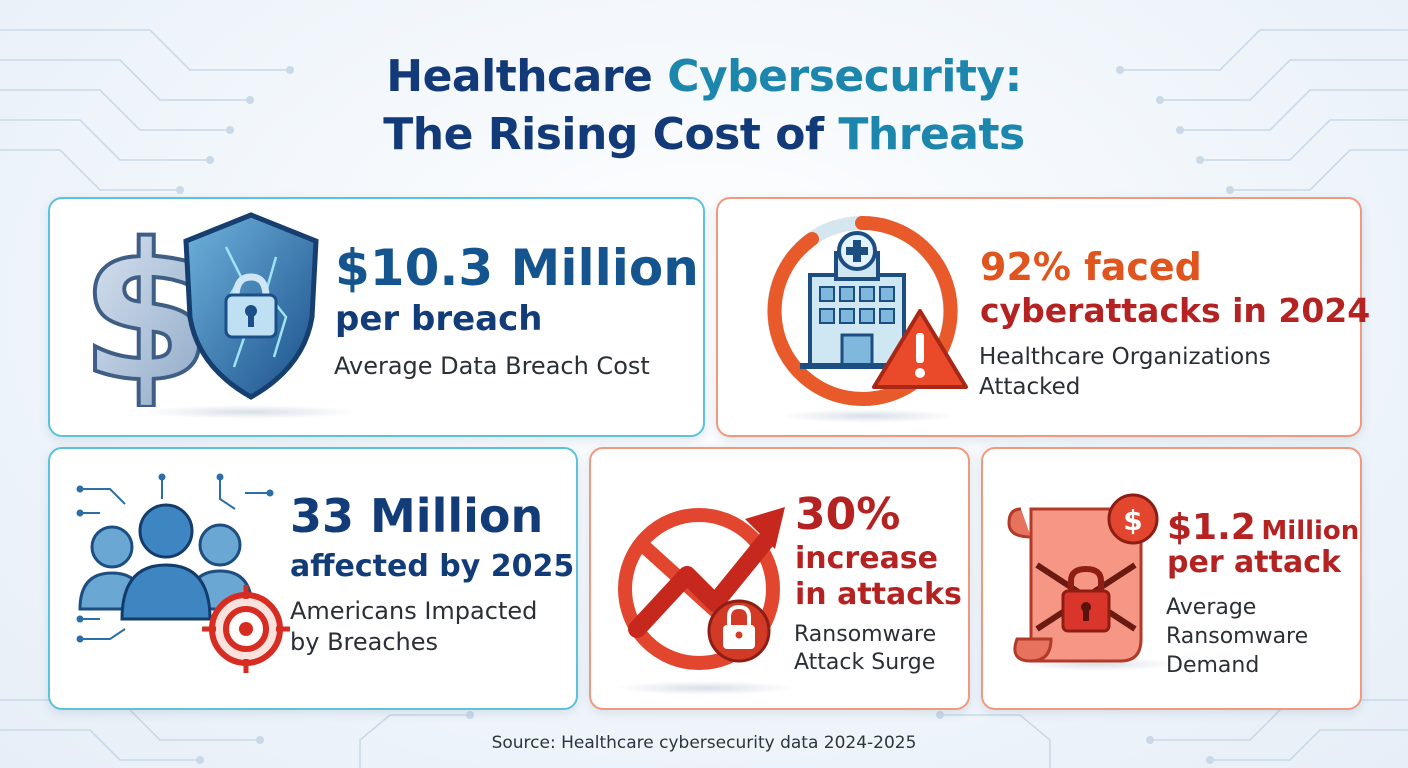 The image size is (1408, 768). I want to click on ransomware-surge-headline: 30%, so click(848, 514).